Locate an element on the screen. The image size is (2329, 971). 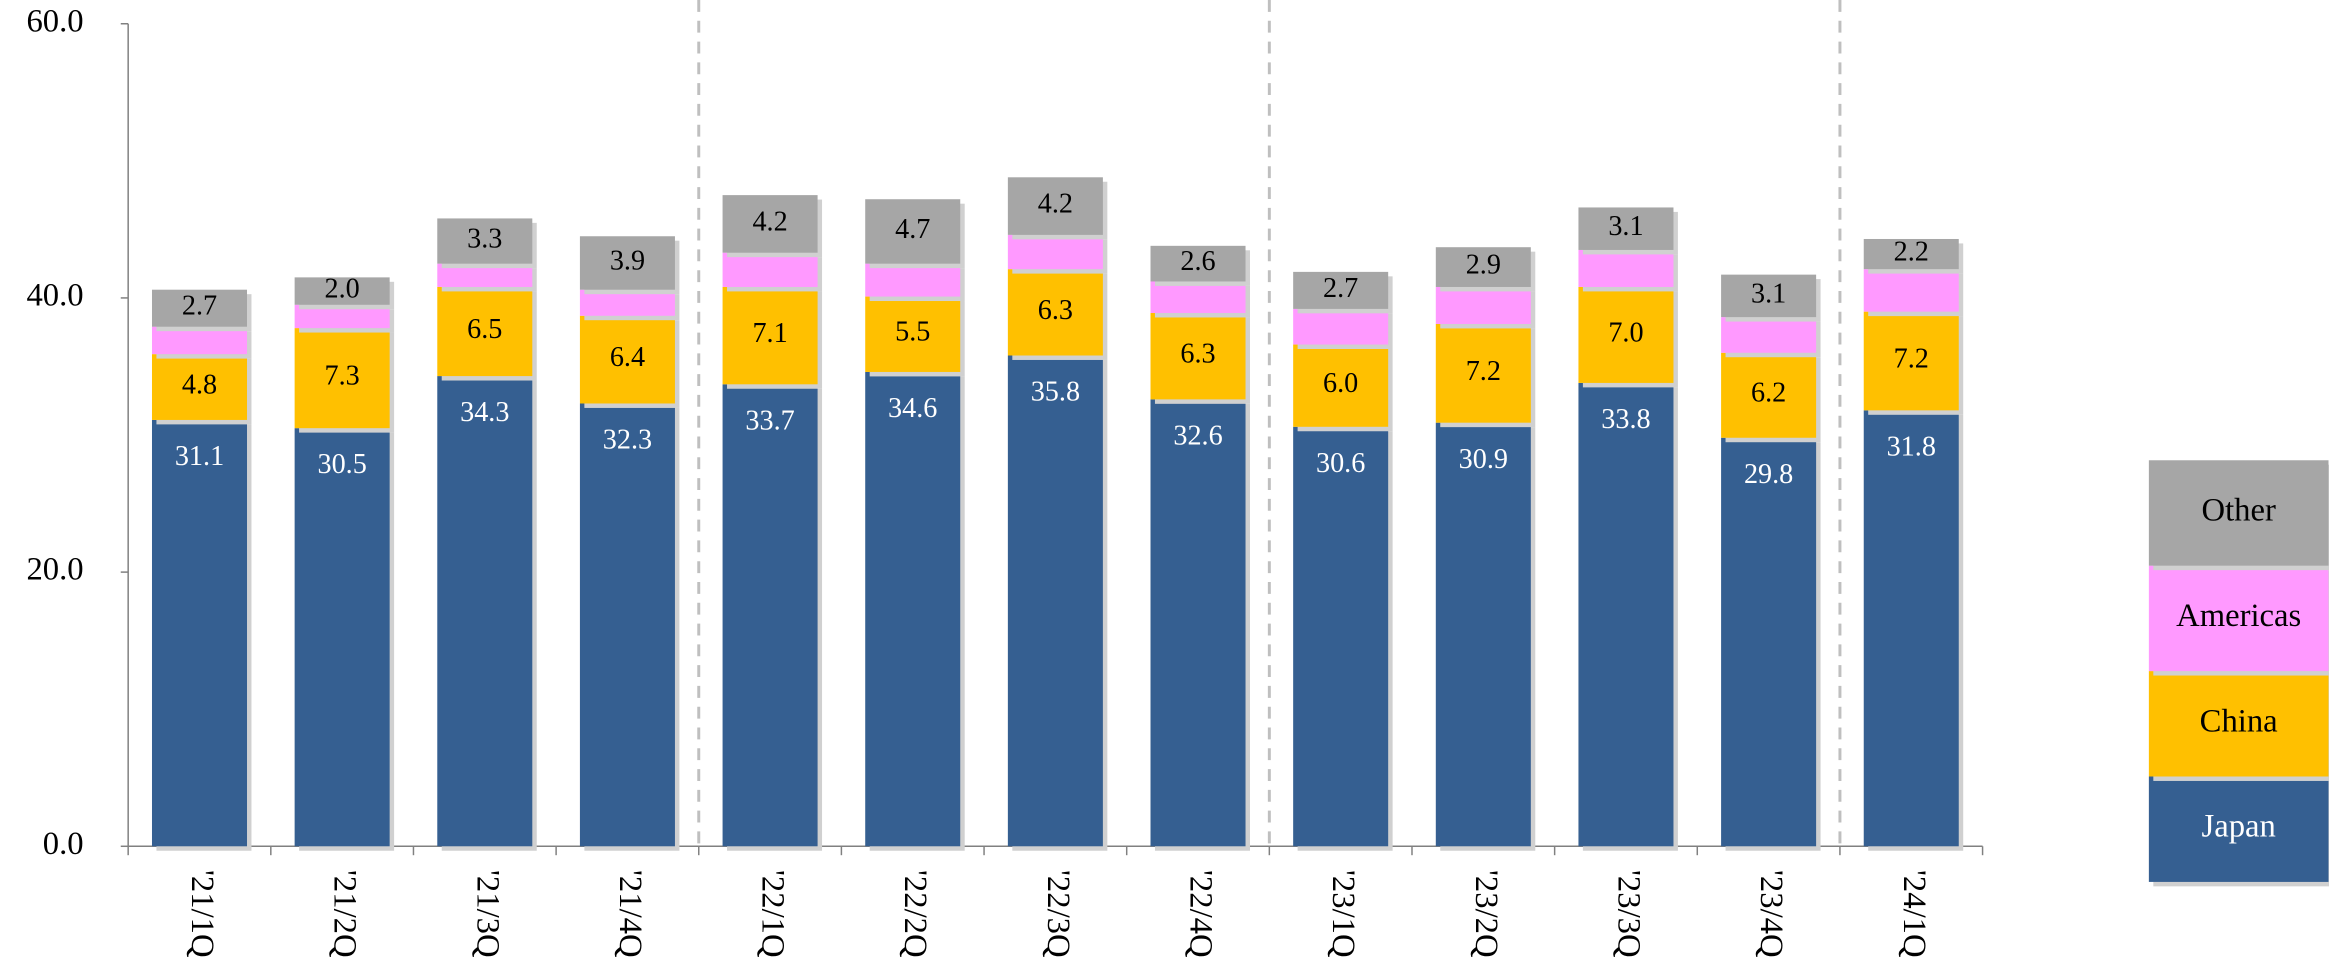
x-tick-label: '21/1Q is located at coordinates (202, 914).